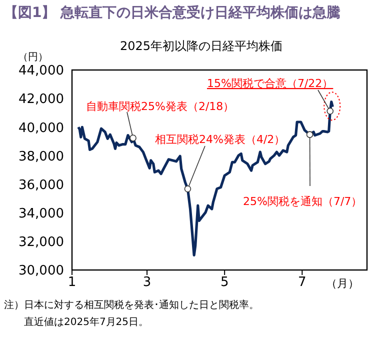 Image resolution: width=386 pixels, height=347 pixels. I want to click on annotation: 25%関税を通知（7/7）, so click(302, 201).